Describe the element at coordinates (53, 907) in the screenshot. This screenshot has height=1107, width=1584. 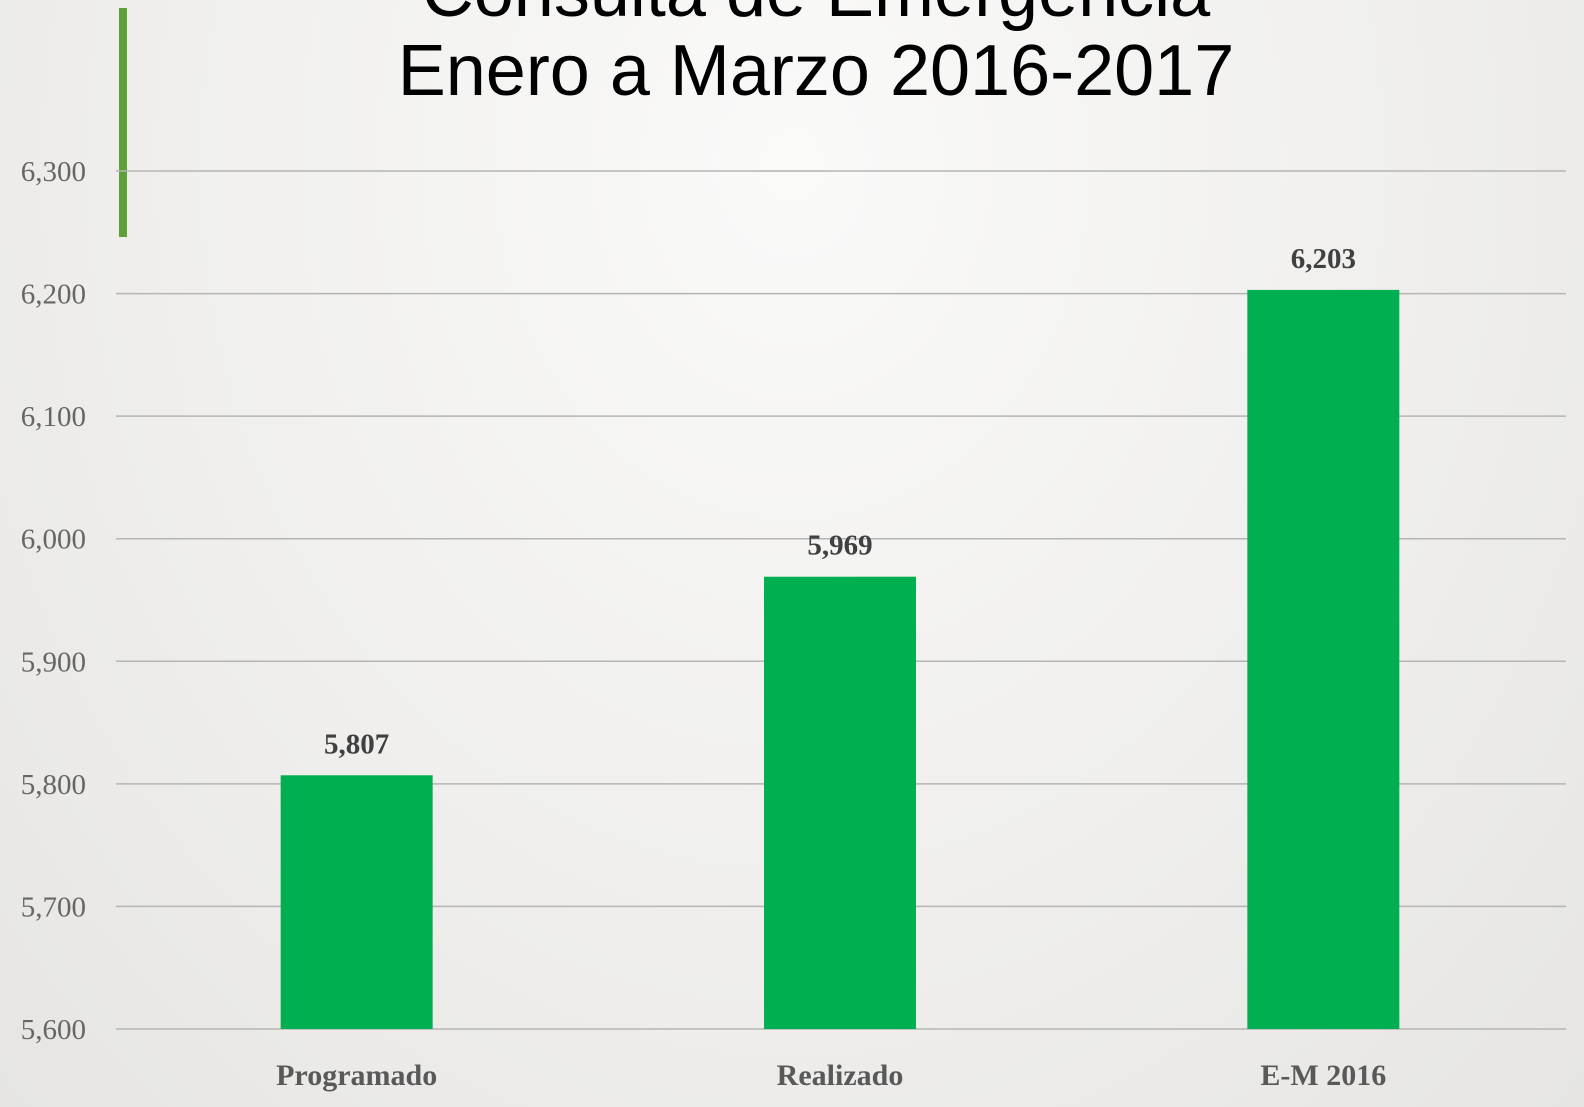
I see `y-tick-label: 5,700` at that location.